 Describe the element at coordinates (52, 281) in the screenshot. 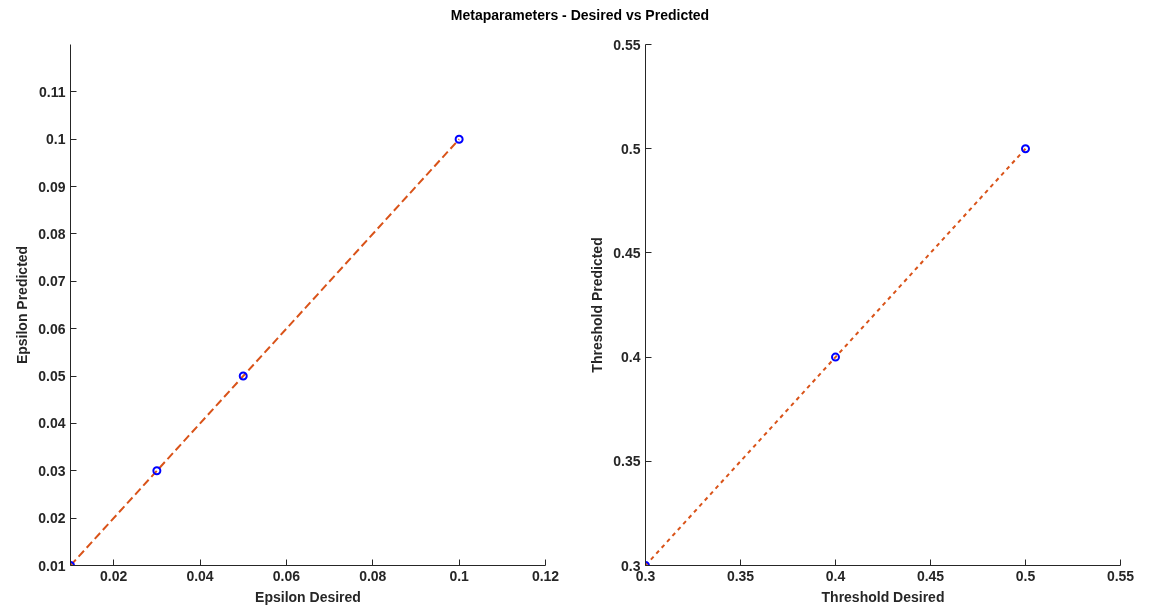

I see `y-tick-label: 0.07` at that location.